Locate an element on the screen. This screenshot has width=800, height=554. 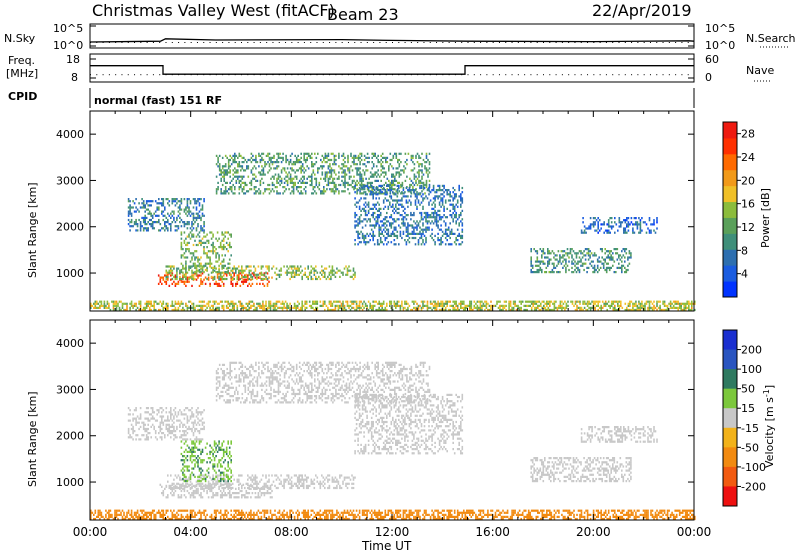
colorbar-swatch is located at coordinates (730, 225).